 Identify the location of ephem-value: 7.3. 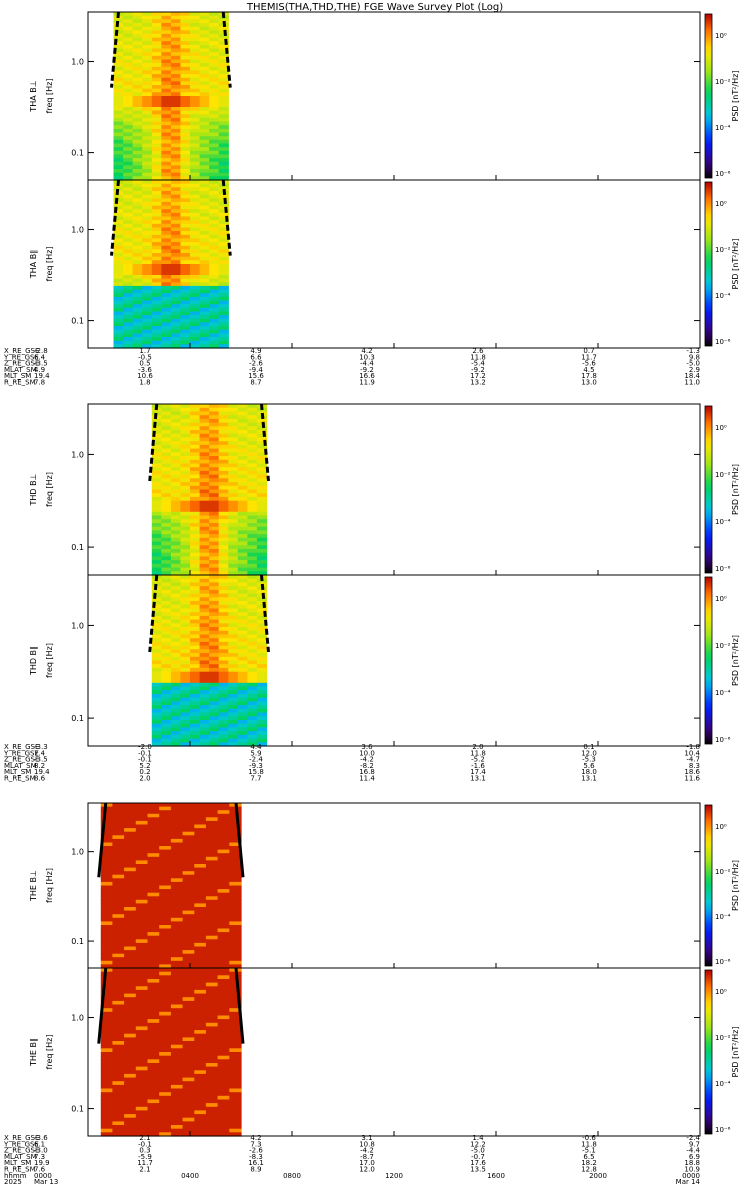
(39, 1157).